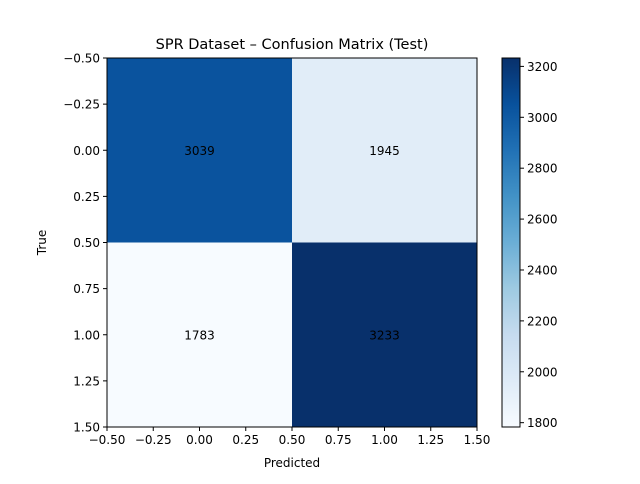 This screenshot has height=484, width=640. I want to click on x-tick-label: −0.25, so click(153, 440).